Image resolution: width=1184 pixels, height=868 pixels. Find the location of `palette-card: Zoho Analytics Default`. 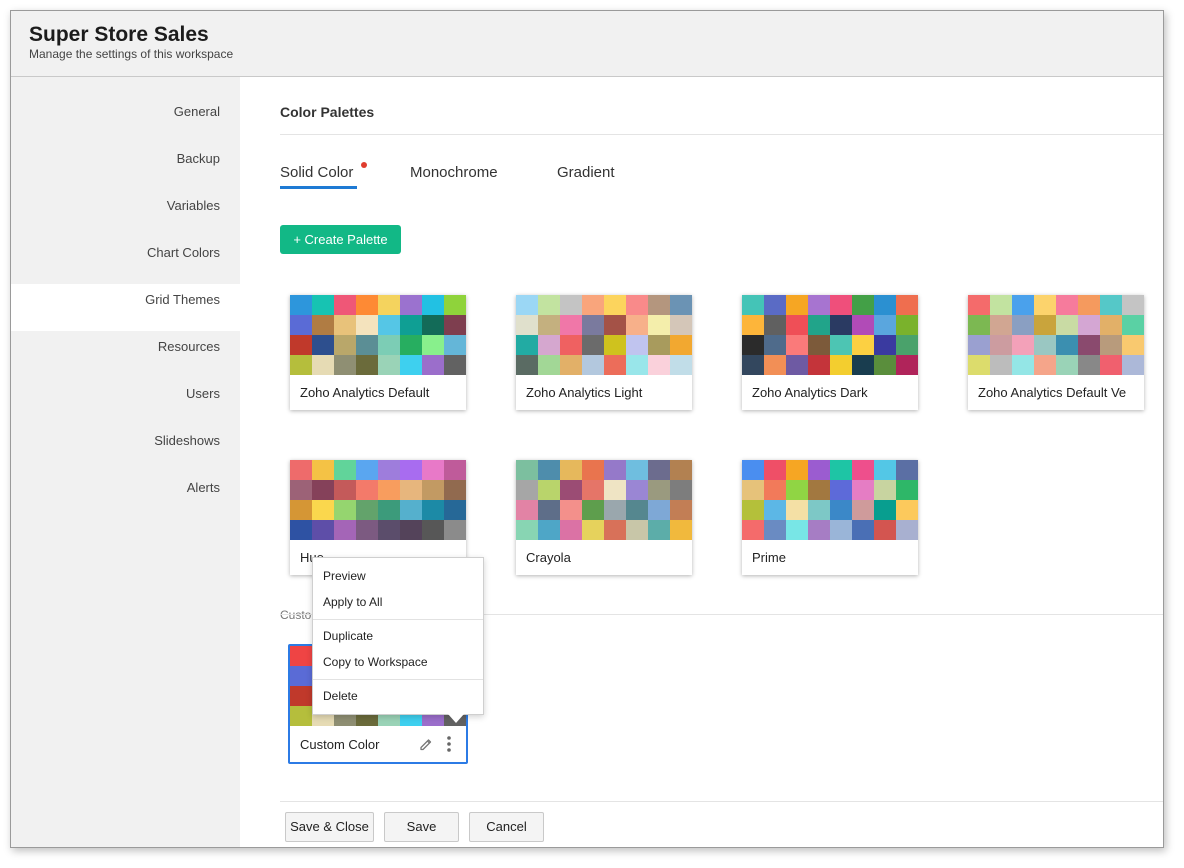

palette-card: Zoho Analytics Default is located at coordinates (378, 352).